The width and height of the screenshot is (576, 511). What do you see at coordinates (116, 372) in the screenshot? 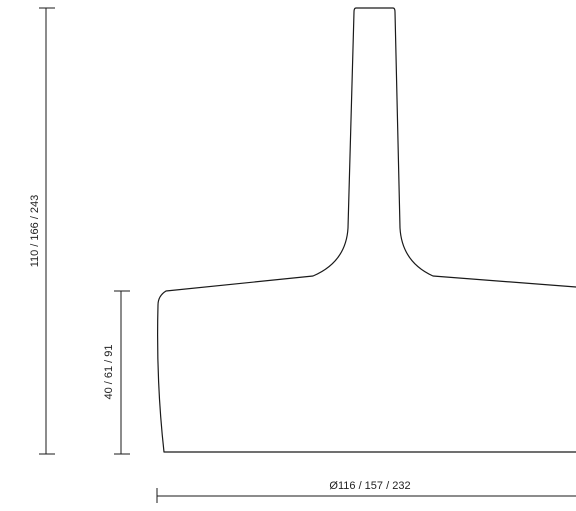
I see `shade-height-dimension: 40 / 61 / 91` at bounding box center [116, 372].